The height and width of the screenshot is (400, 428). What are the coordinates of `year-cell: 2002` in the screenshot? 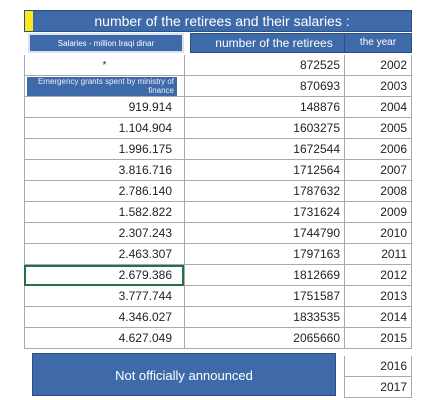 It's located at (378, 65).